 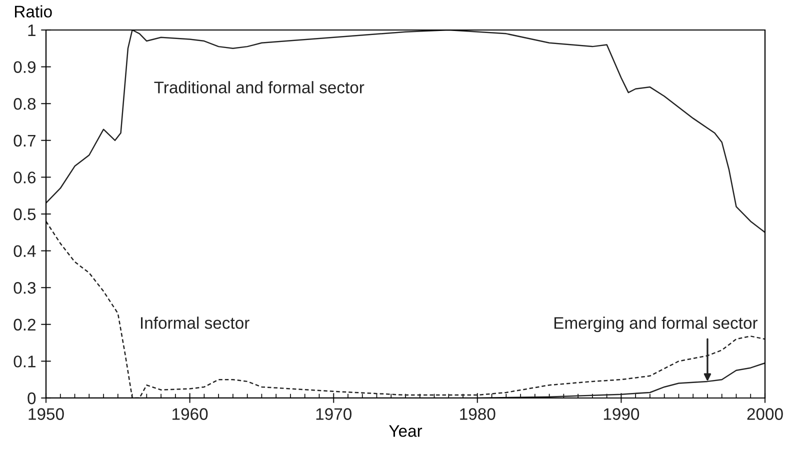 I want to click on x-tick-label: 1990, so click(x=622, y=414).